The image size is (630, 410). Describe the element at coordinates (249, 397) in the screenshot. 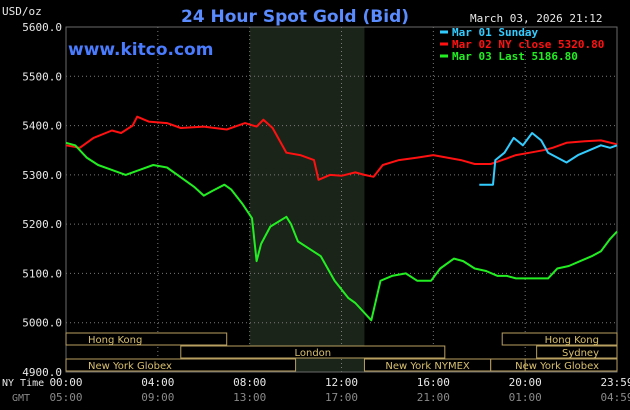

I see `x-tick-label-gmt: 13:00` at that location.